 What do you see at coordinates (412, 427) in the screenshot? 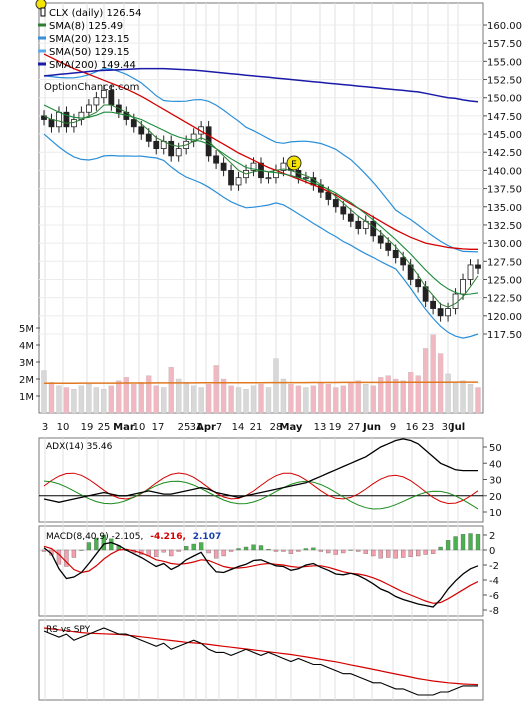
I see `x-tick-label: 16` at bounding box center [412, 427].